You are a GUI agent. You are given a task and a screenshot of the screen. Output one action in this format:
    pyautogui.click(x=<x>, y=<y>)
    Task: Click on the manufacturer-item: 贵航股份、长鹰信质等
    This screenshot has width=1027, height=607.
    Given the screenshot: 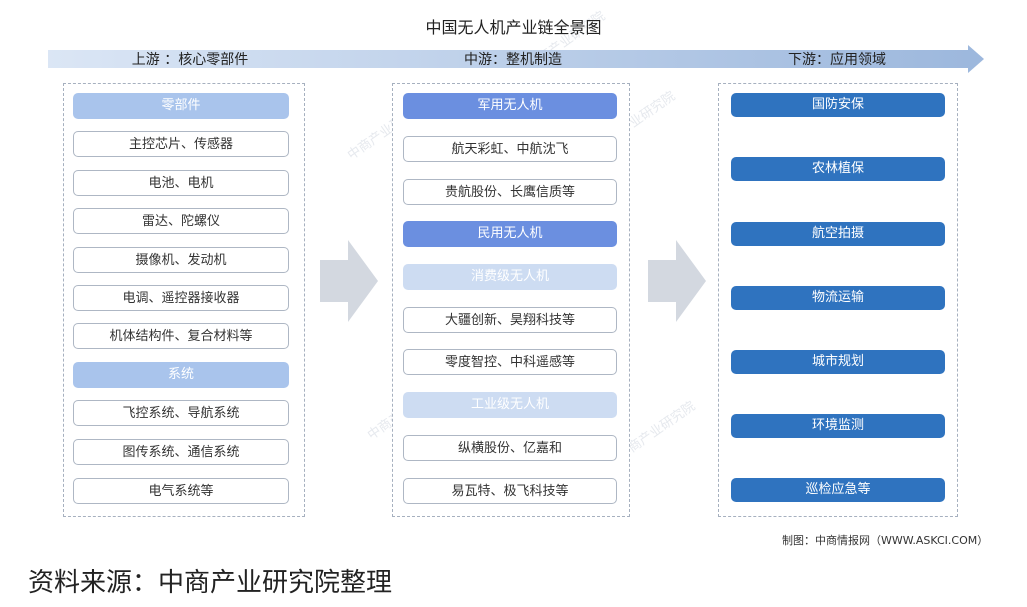 What is the action you would take?
    pyautogui.click(x=510, y=192)
    